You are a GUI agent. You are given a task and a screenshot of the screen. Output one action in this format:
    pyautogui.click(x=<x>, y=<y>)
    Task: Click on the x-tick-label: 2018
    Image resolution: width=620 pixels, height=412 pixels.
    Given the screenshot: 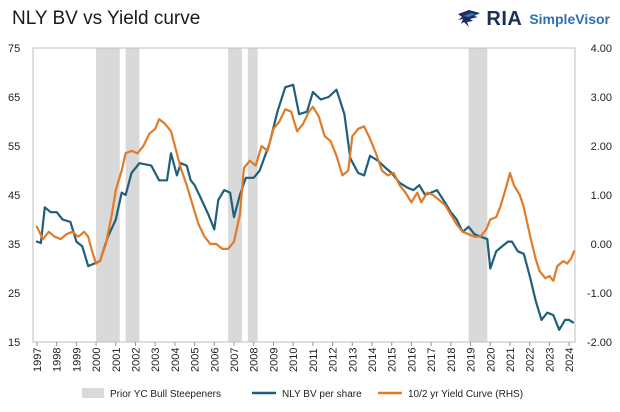 What is the action you would take?
    pyautogui.click(x=452, y=360)
    